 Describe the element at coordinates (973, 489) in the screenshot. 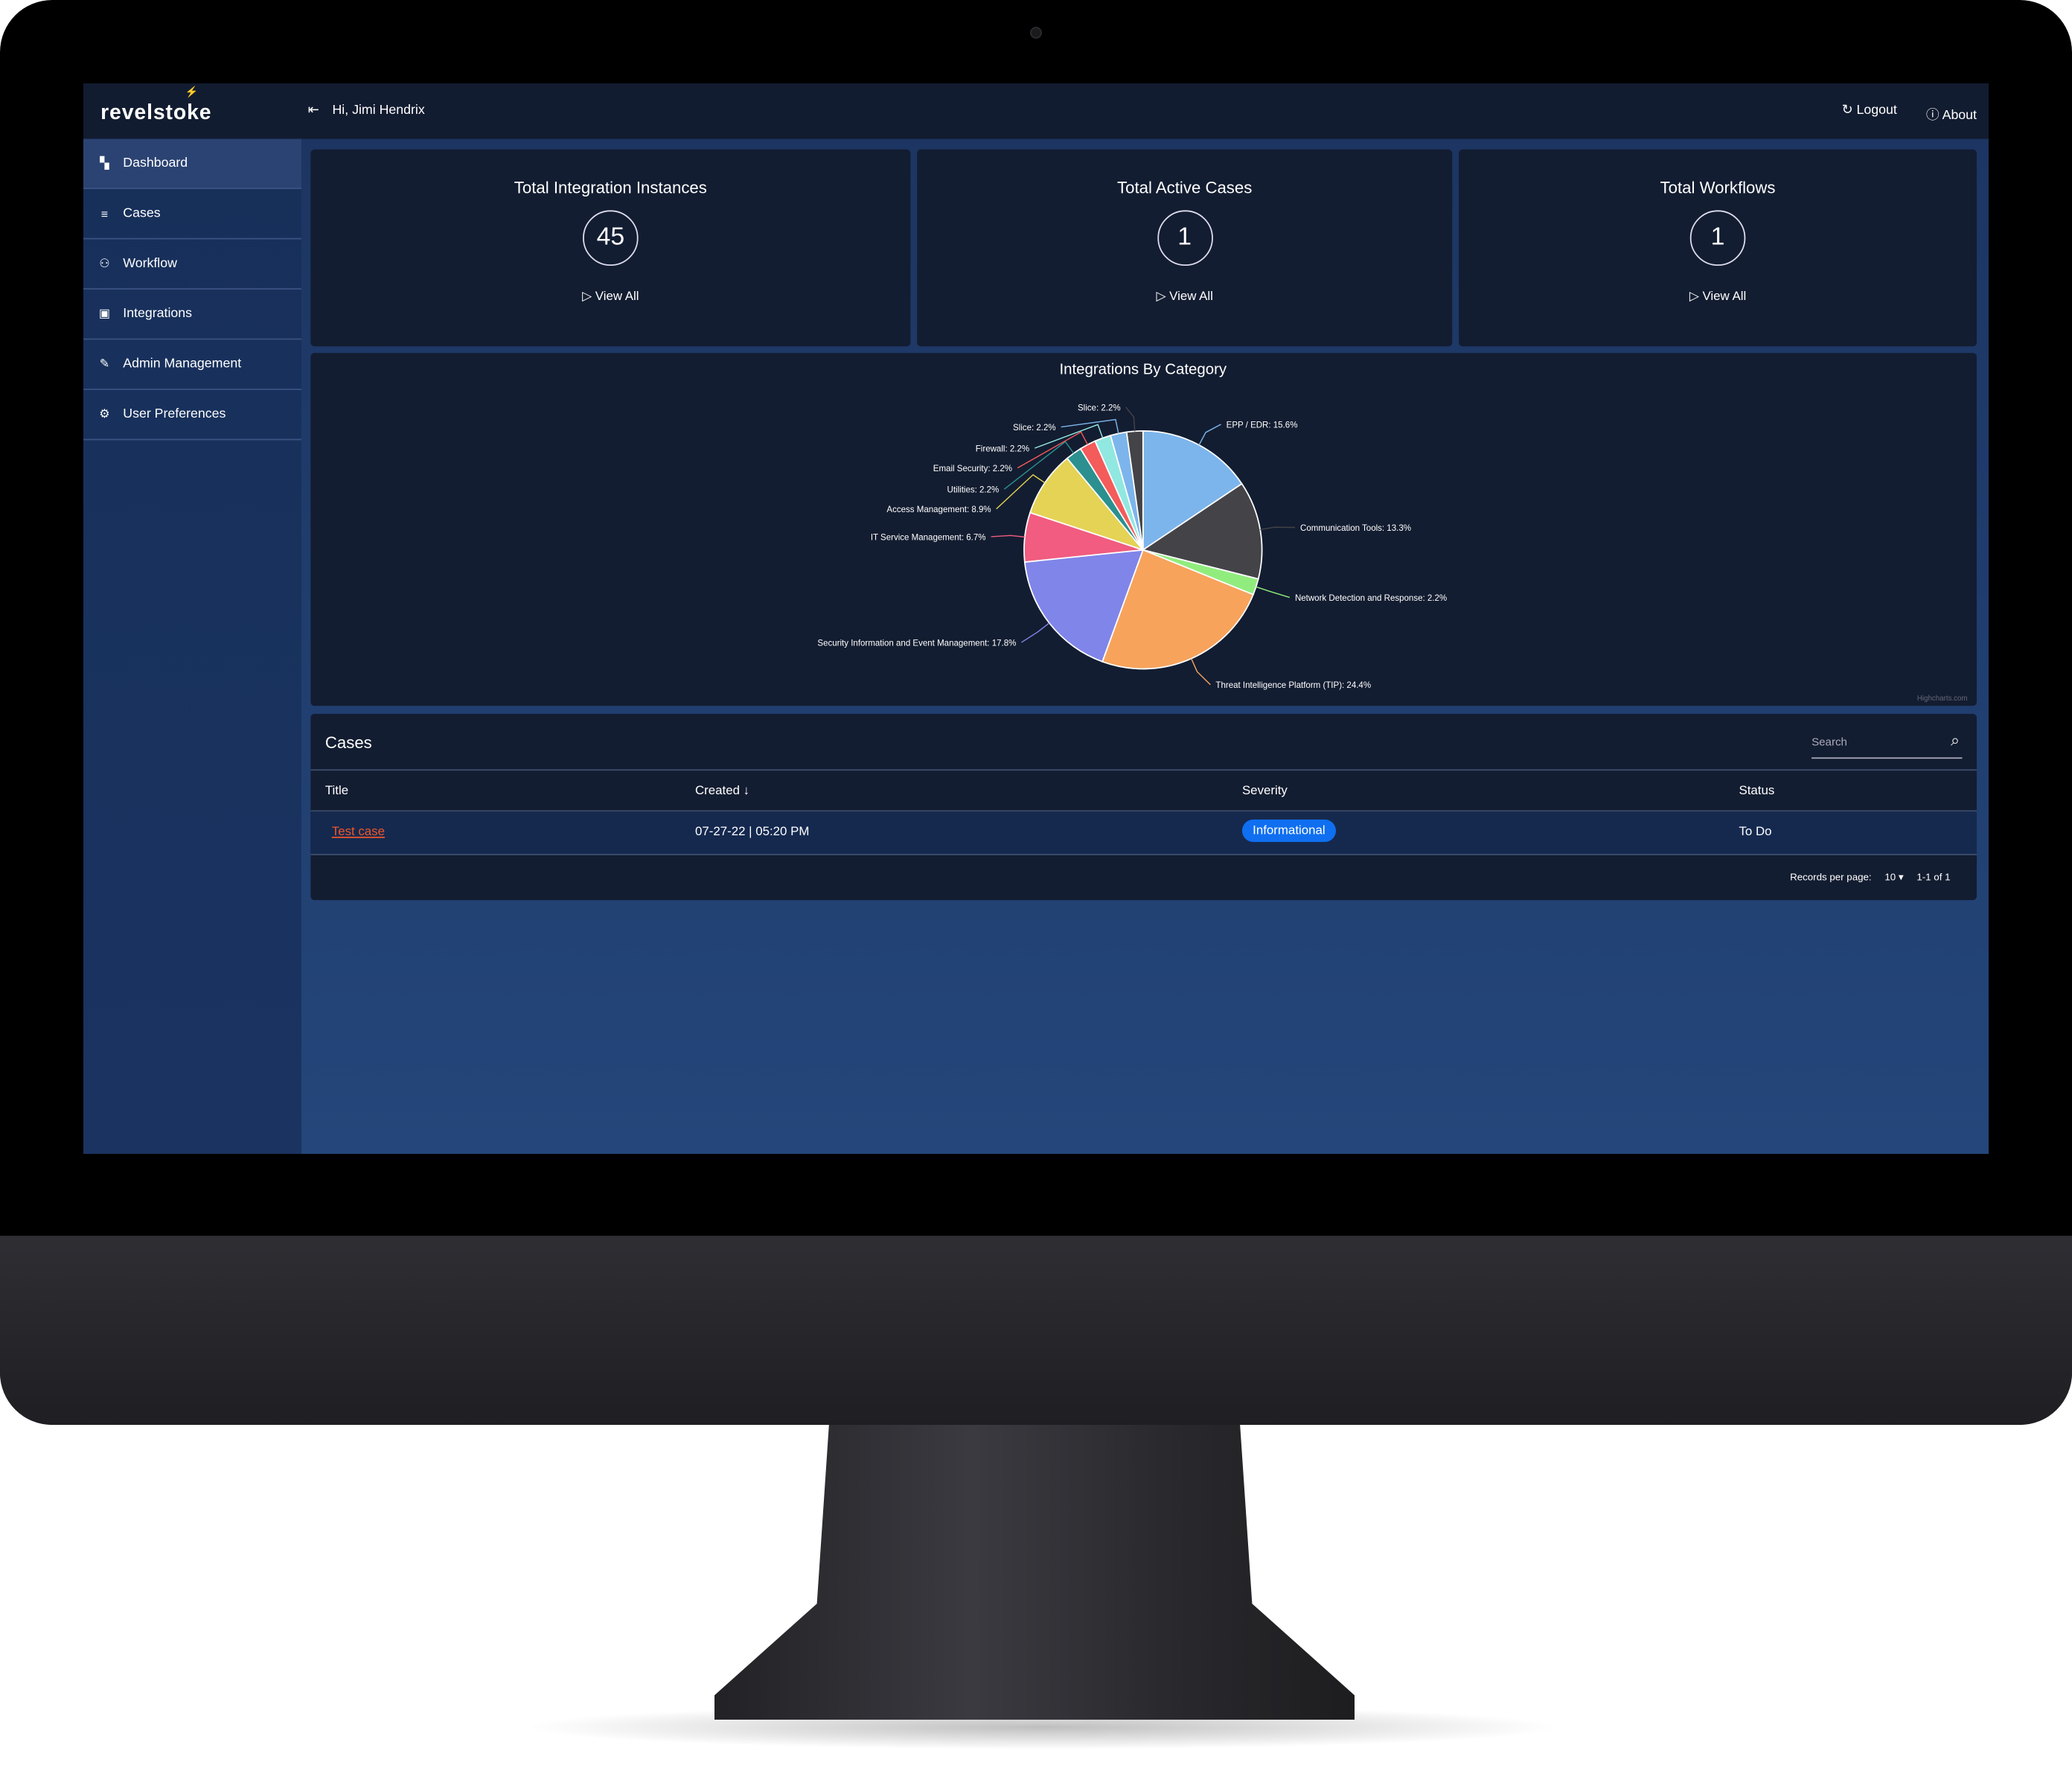

I see `data-label: Utilities: 2.2%` at that location.